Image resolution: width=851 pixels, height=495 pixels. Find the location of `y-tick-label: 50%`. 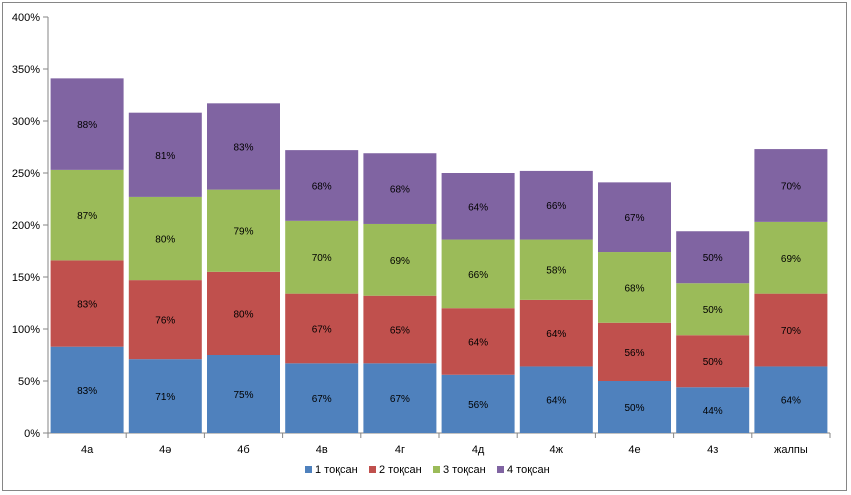

y-tick-label: 50% is located at coordinates (29, 382).